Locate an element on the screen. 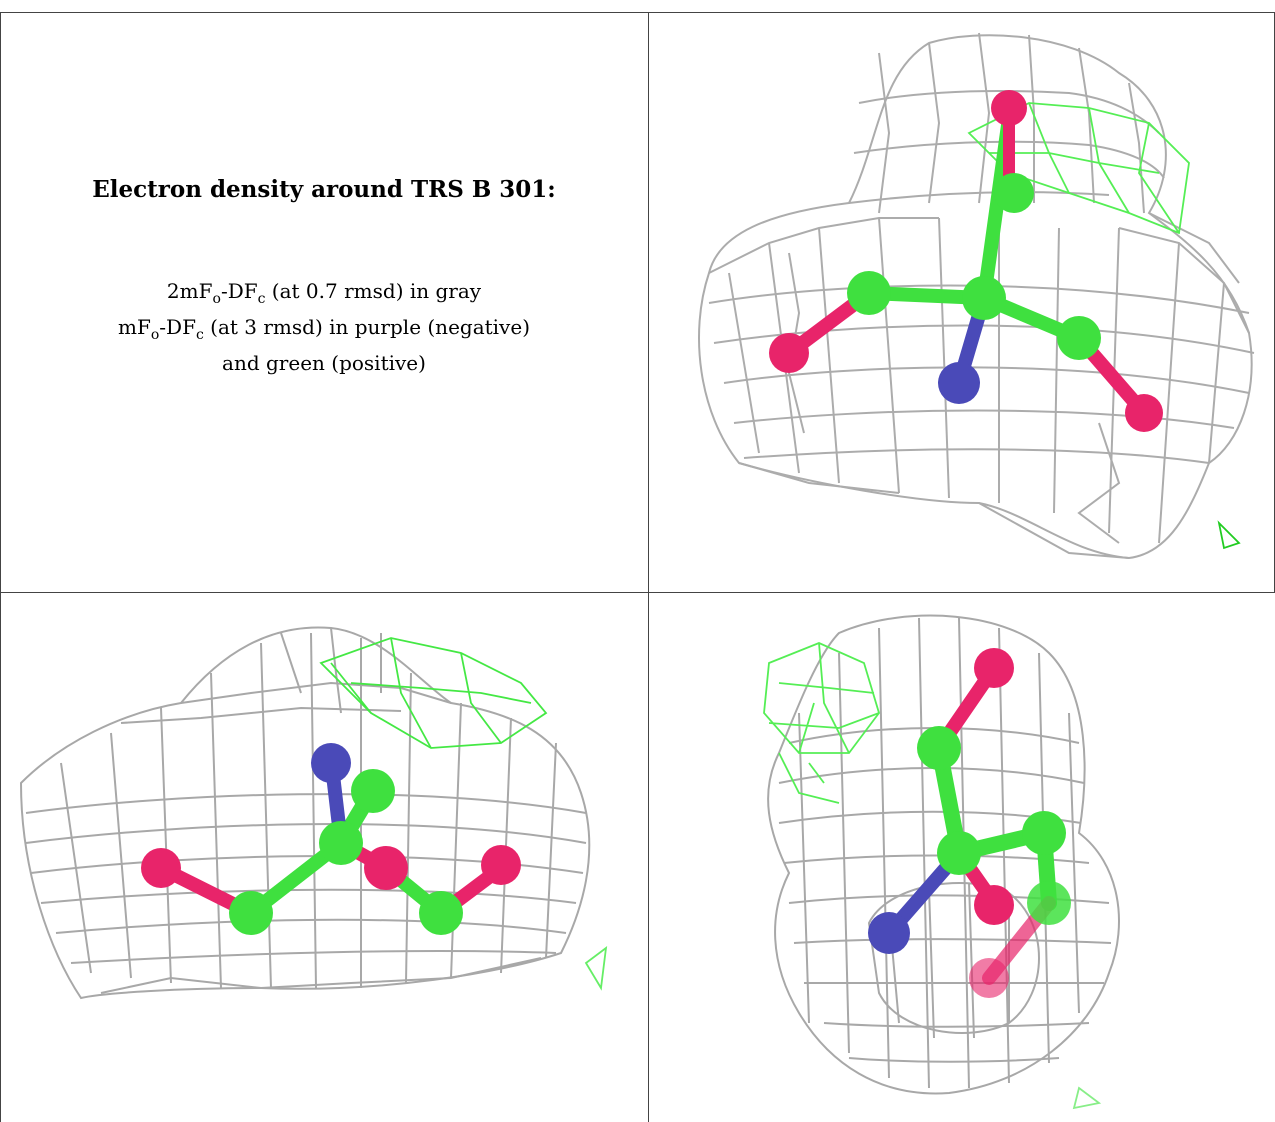 This screenshot has height=1122, width=1275. table-border-row is located at coordinates (637, 592).